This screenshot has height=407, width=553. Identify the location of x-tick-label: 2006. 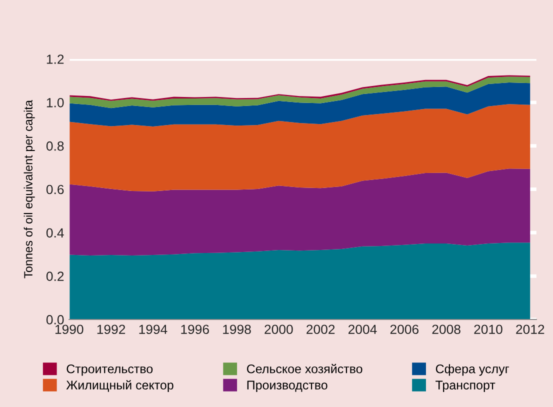
(404, 329).